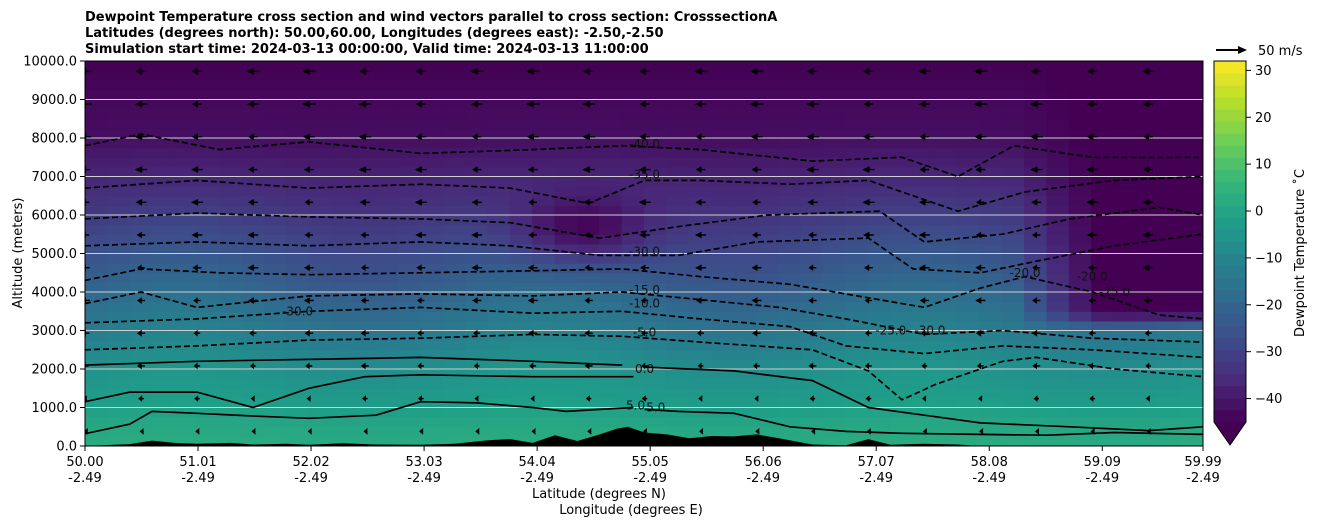 The height and width of the screenshot is (526, 1320). I want to click on contour-label: -15.0, so click(644, 290).